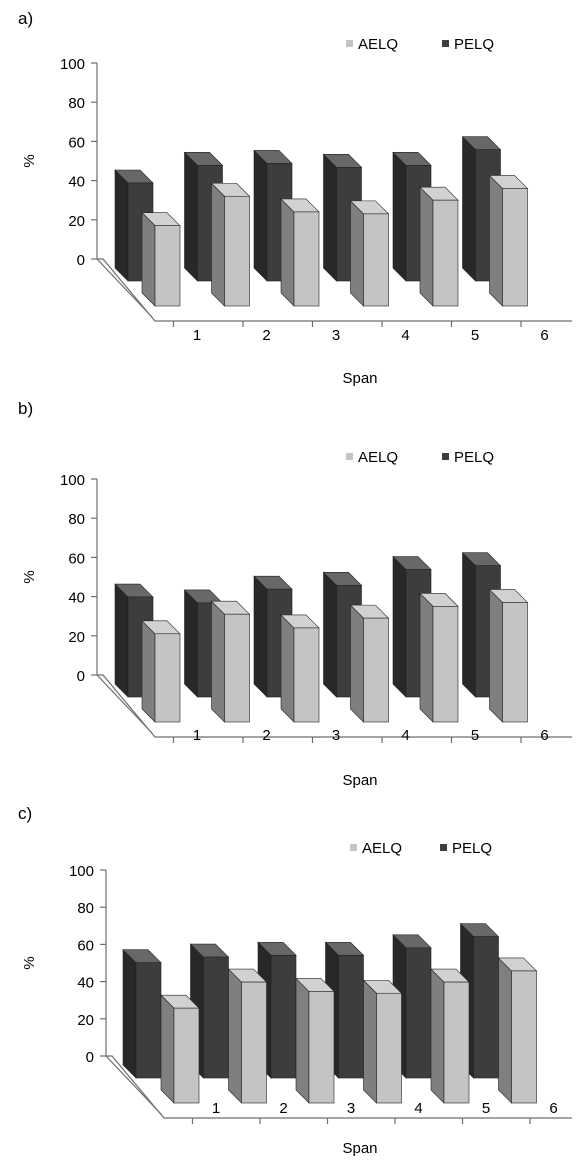 The height and width of the screenshot is (1165, 579). What do you see at coordinates (376, 260) in the screenshot?
I see `bar-aelq-4-front` at bounding box center [376, 260].